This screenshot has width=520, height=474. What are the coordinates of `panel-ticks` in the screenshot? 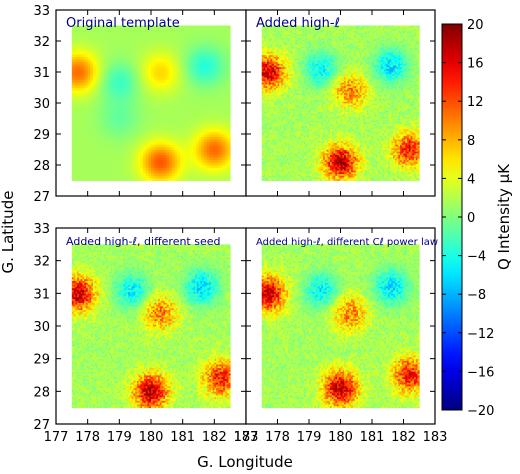 It's located at (340, 103).